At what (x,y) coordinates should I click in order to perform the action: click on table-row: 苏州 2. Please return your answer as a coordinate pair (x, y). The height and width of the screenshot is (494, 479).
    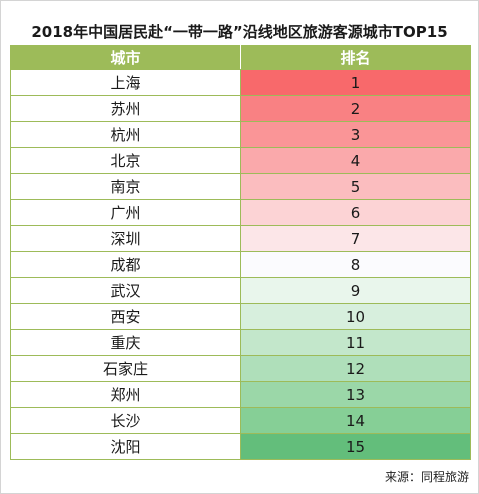
    Looking at the image, I should click on (240, 108).